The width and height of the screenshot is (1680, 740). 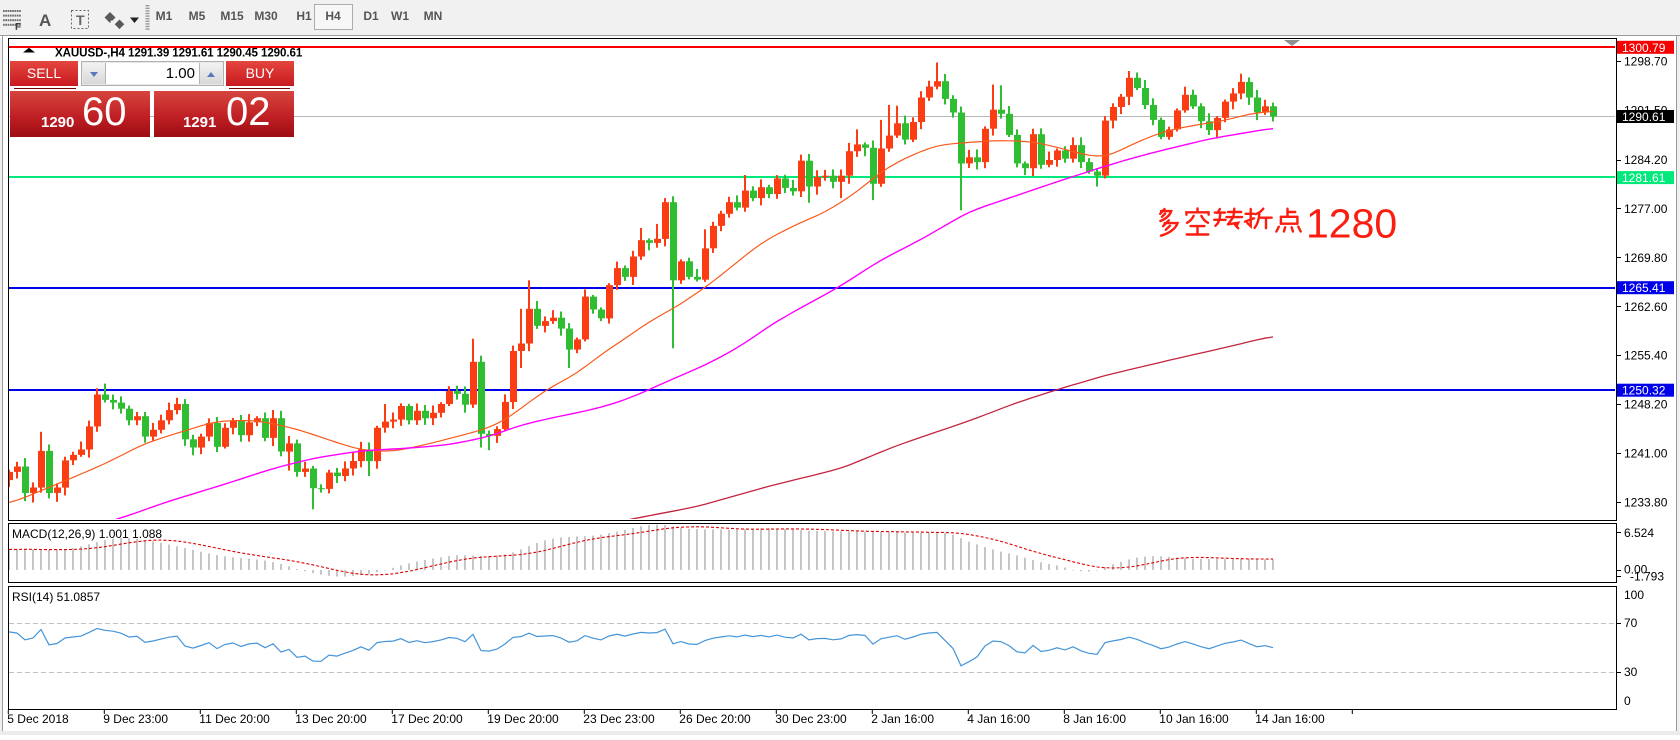 I want to click on svg-text: 23 Dec 23:00, so click(x=619, y=719).